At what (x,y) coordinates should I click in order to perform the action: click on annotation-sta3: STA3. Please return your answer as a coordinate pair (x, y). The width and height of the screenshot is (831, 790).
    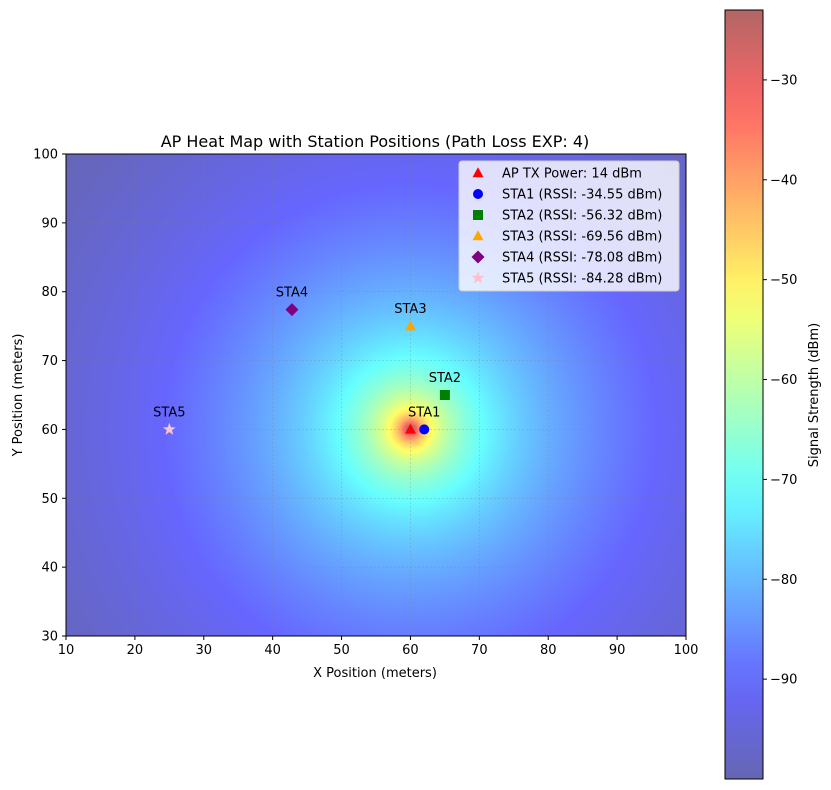
    Looking at the image, I should click on (410, 309).